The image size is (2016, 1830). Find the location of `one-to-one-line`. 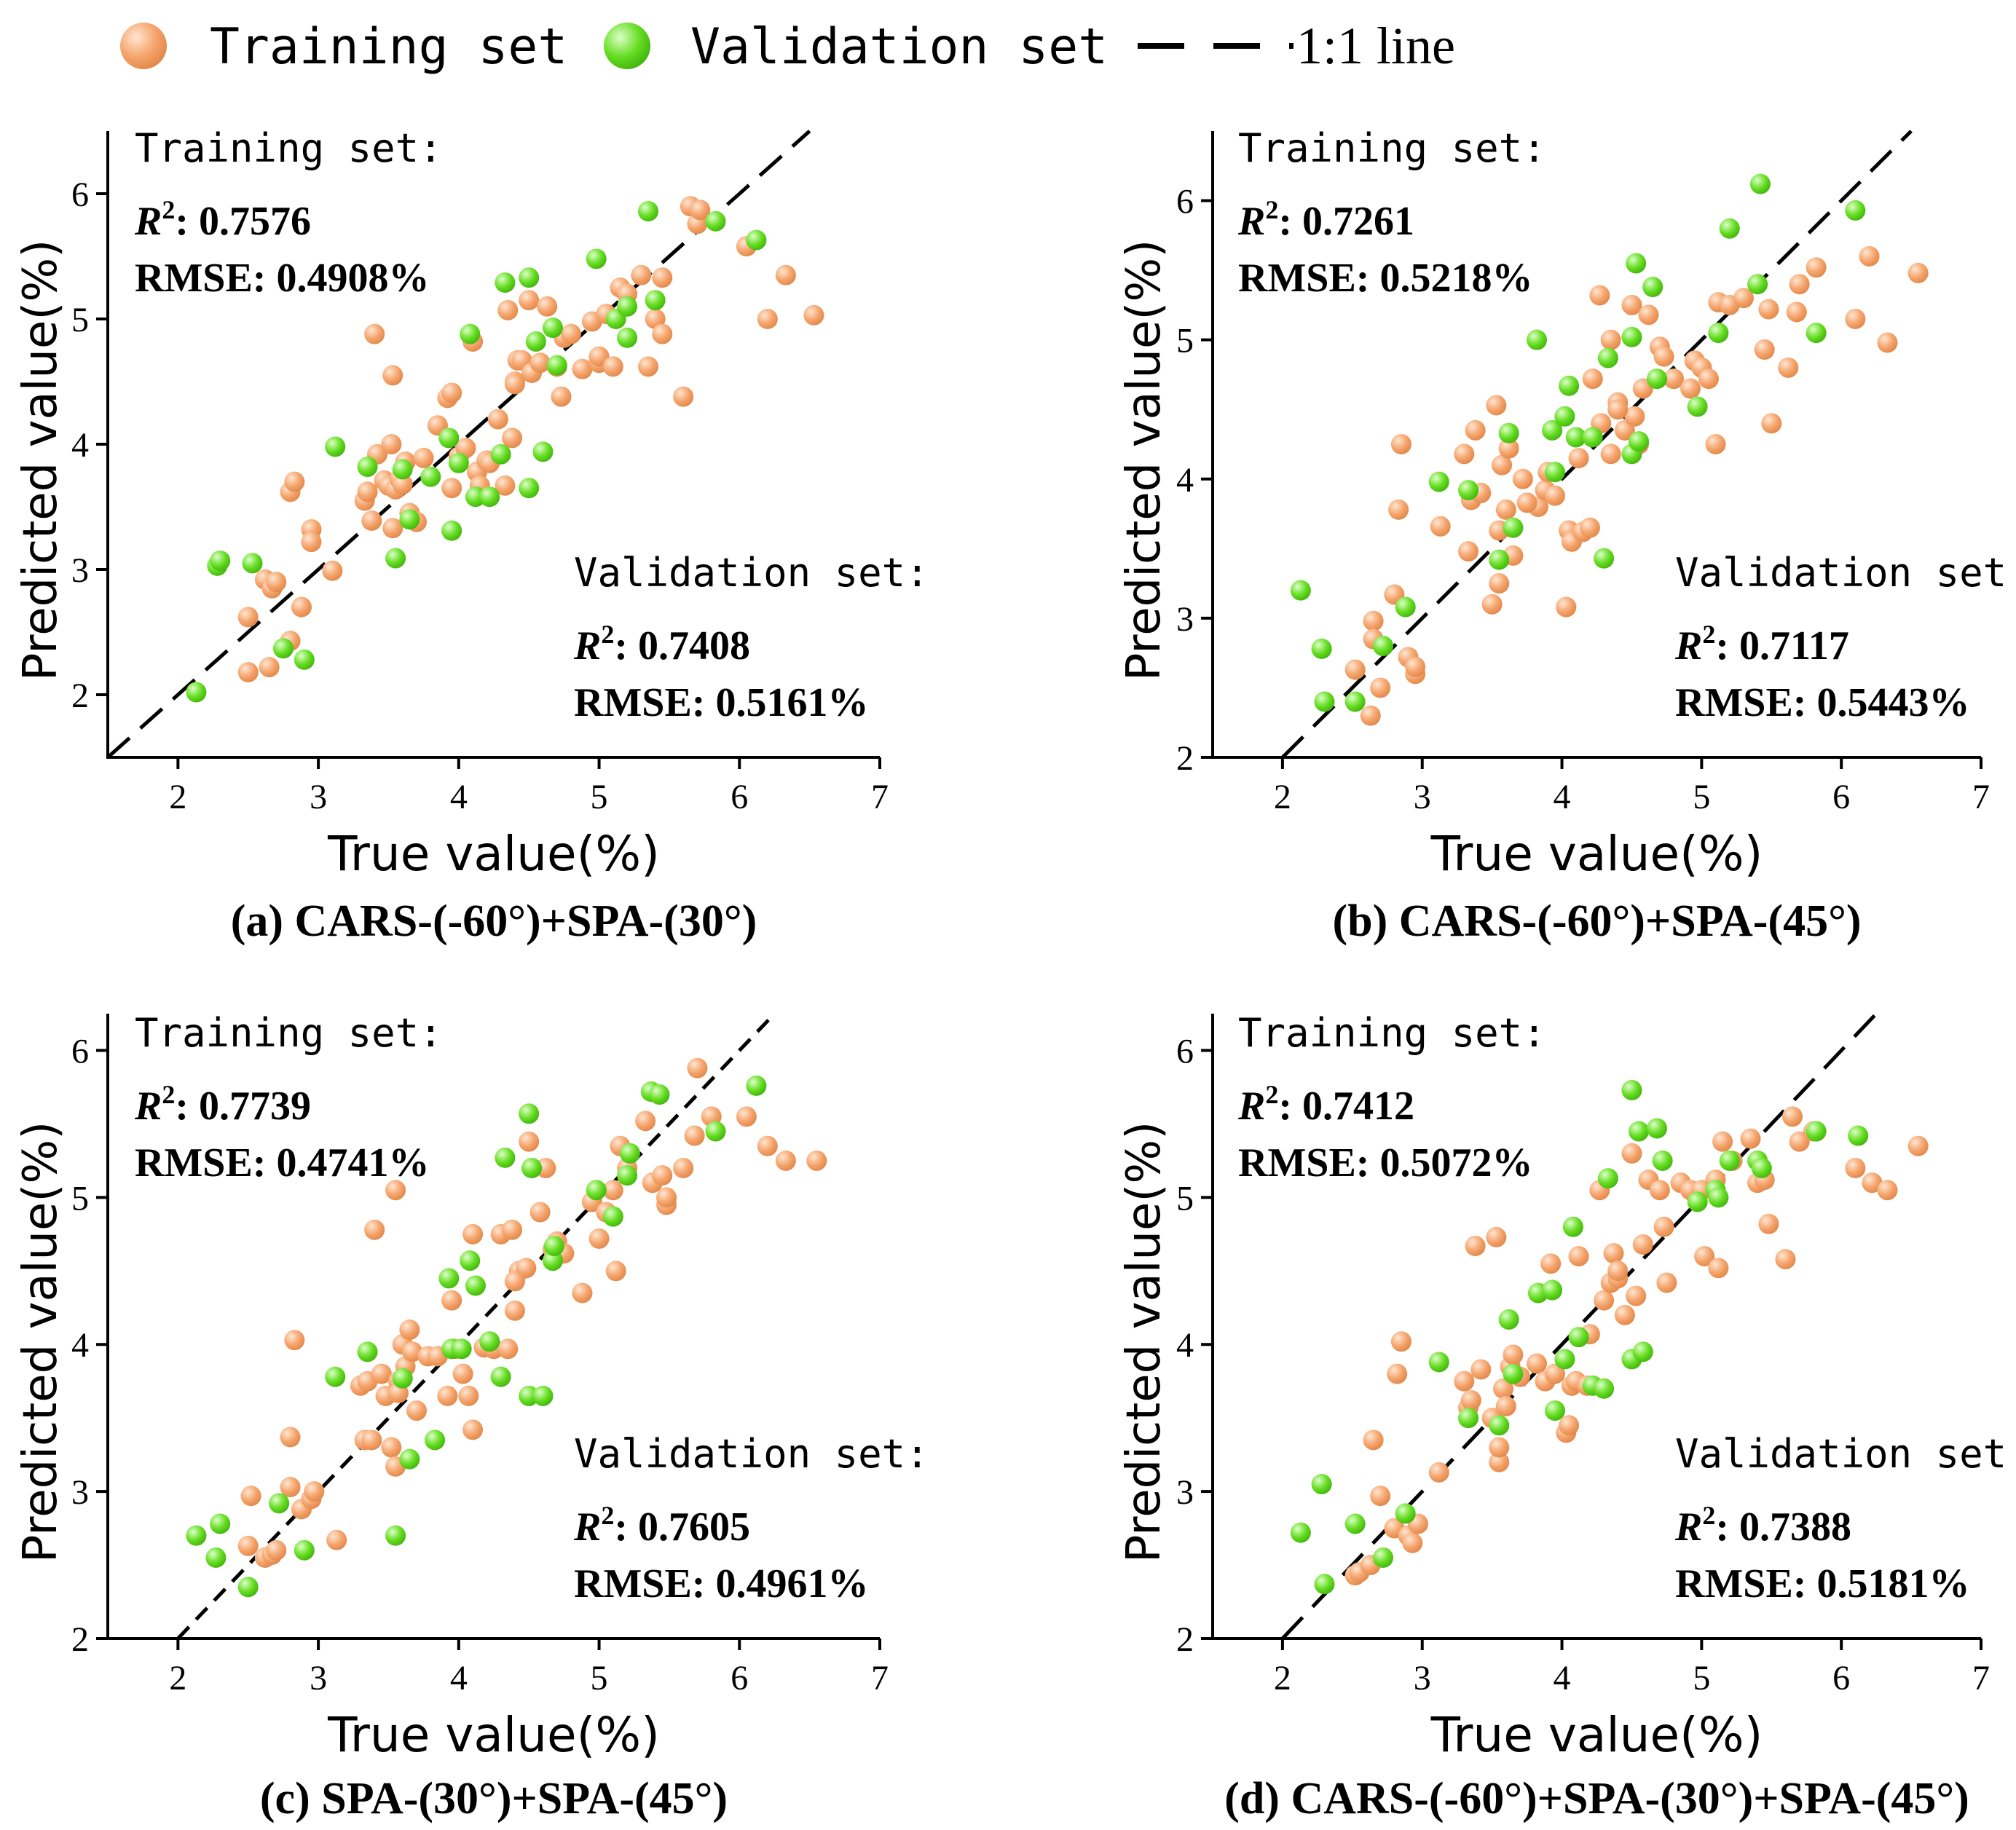

one-to-one-line is located at coordinates (458, 444).